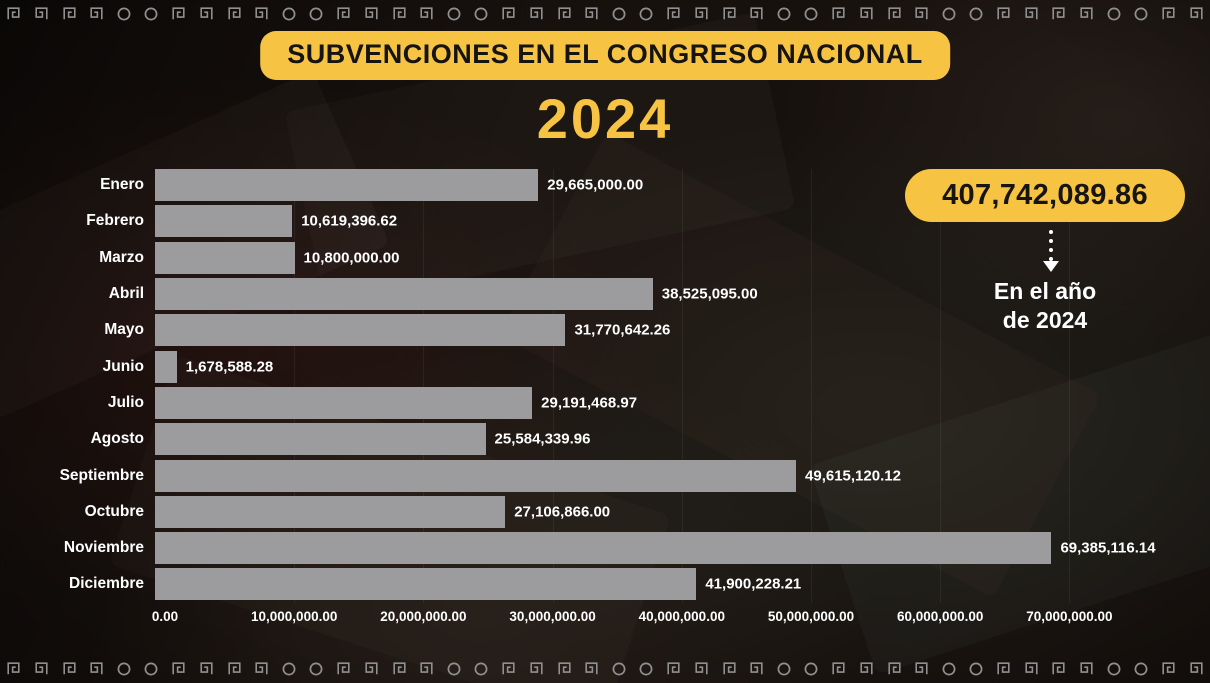 Image resolution: width=1210 pixels, height=683 pixels. Describe the element at coordinates (605, 118) in the screenshot. I see `year-heading: 2024` at that location.